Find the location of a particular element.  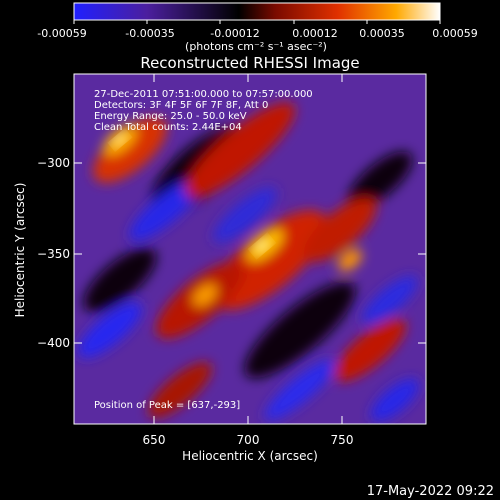

y-axis-label: Heliocentric Y (arcsec) is located at coordinates (20, 250).